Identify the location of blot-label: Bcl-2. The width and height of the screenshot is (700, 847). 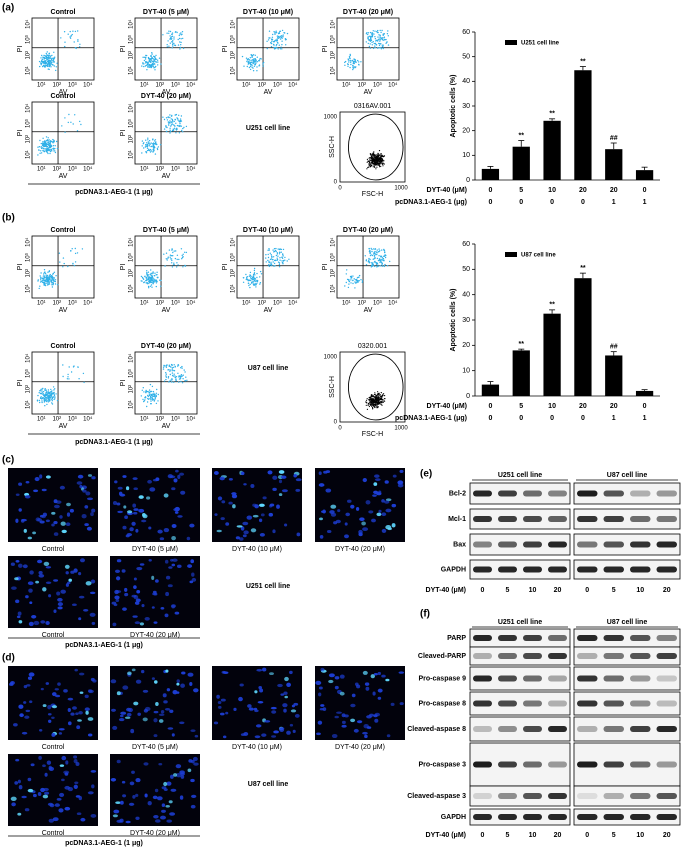
(457, 493).